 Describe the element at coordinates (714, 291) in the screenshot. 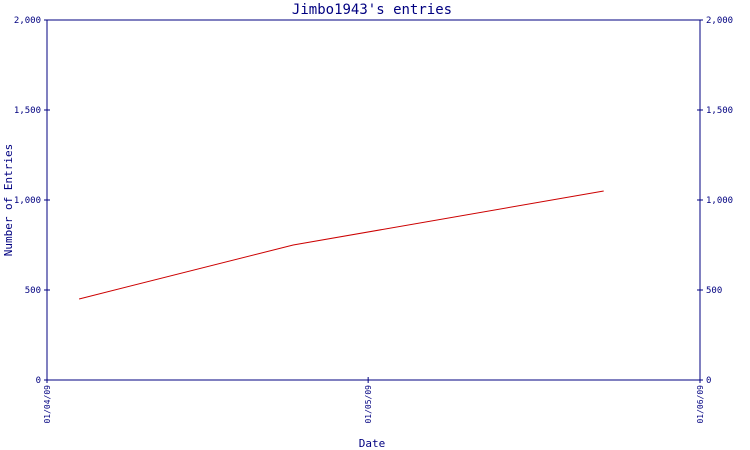

I see `y-tick-label-right: 500` at that location.